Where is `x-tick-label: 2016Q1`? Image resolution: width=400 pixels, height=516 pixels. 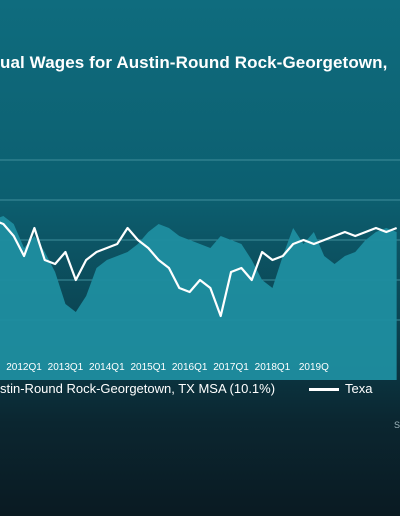 x-tick-label: 2016Q1 is located at coordinates (190, 367).